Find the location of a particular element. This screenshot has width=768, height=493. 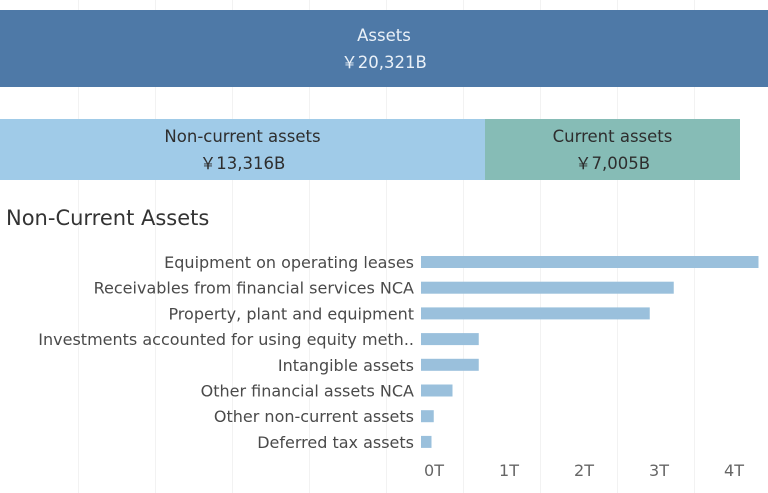

current-assets-value: ￥7,005B is located at coordinates (612, 163).